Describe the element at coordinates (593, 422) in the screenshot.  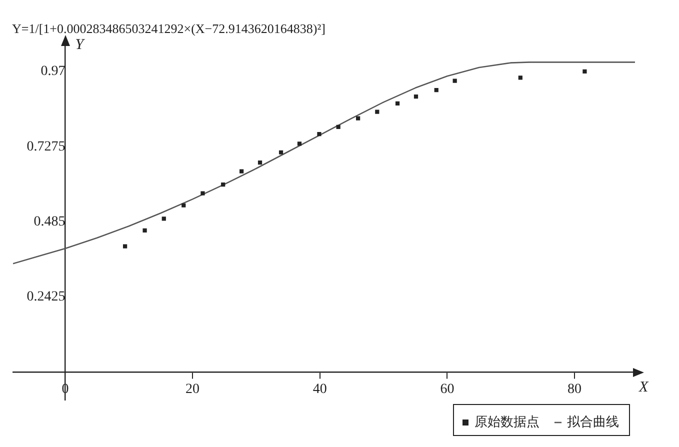
I see `legend-label: 拟合曲线` at that location.